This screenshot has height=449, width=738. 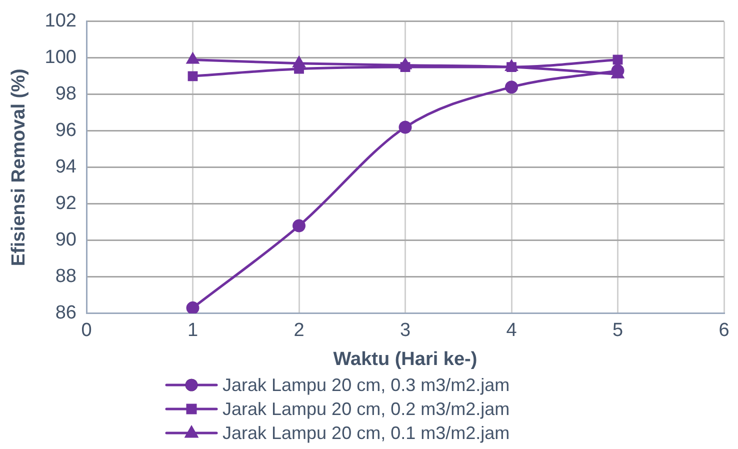 What do you see at coordinates (66, 167) in the screenshot?
I see `y-tick-label: 94` at bounding box center [66, 167].